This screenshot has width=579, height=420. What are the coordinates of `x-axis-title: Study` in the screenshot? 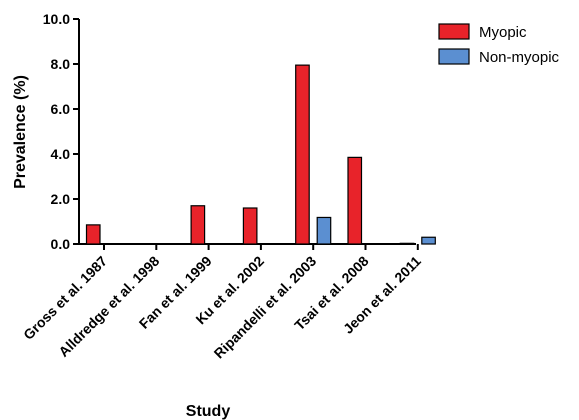 It's located at (208, 411).